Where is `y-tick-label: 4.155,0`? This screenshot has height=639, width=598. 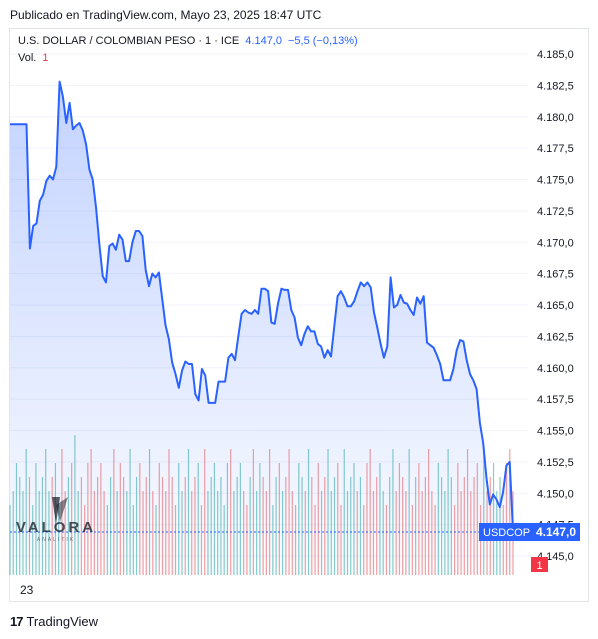 y-tick-label: 4.155,0 is located at coordinates (555, 432).